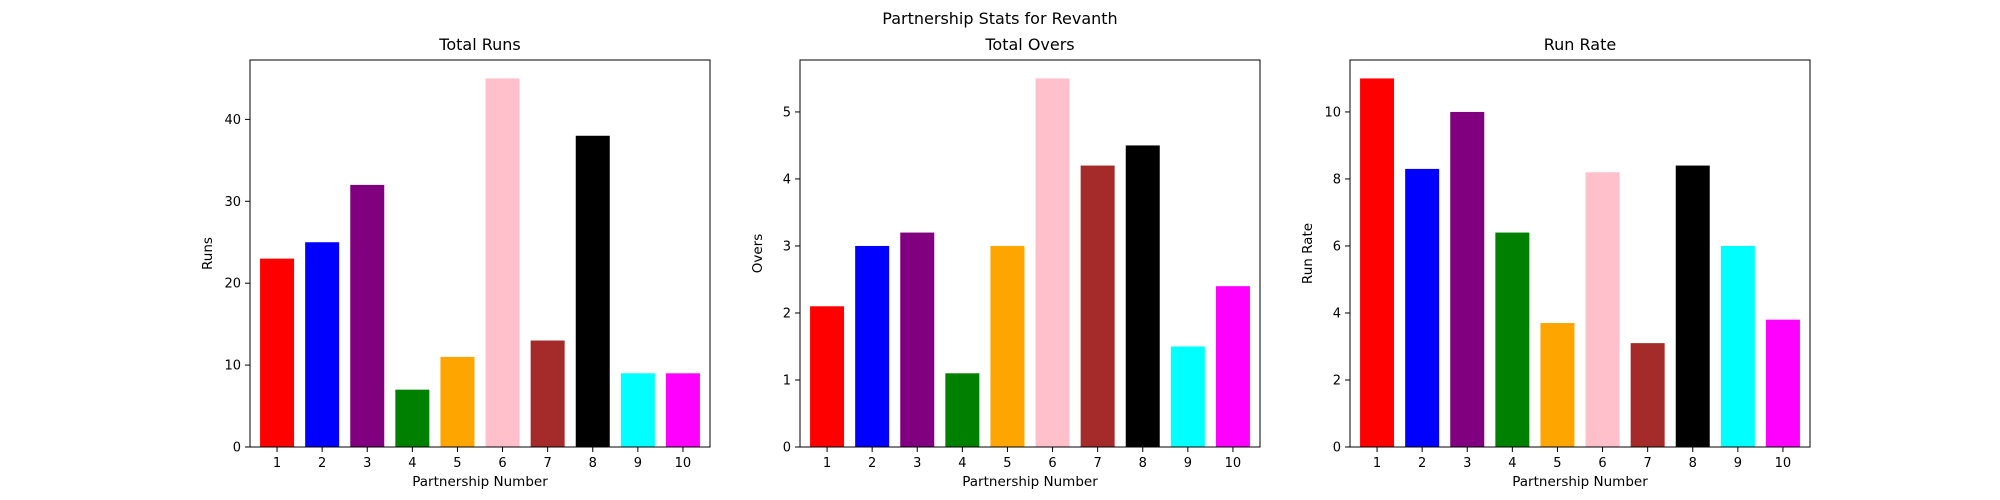 The height and width of the screenshot is (500, 2000). I want to click on y-tick-label-total-runs-10: 10, so click(232, 366).